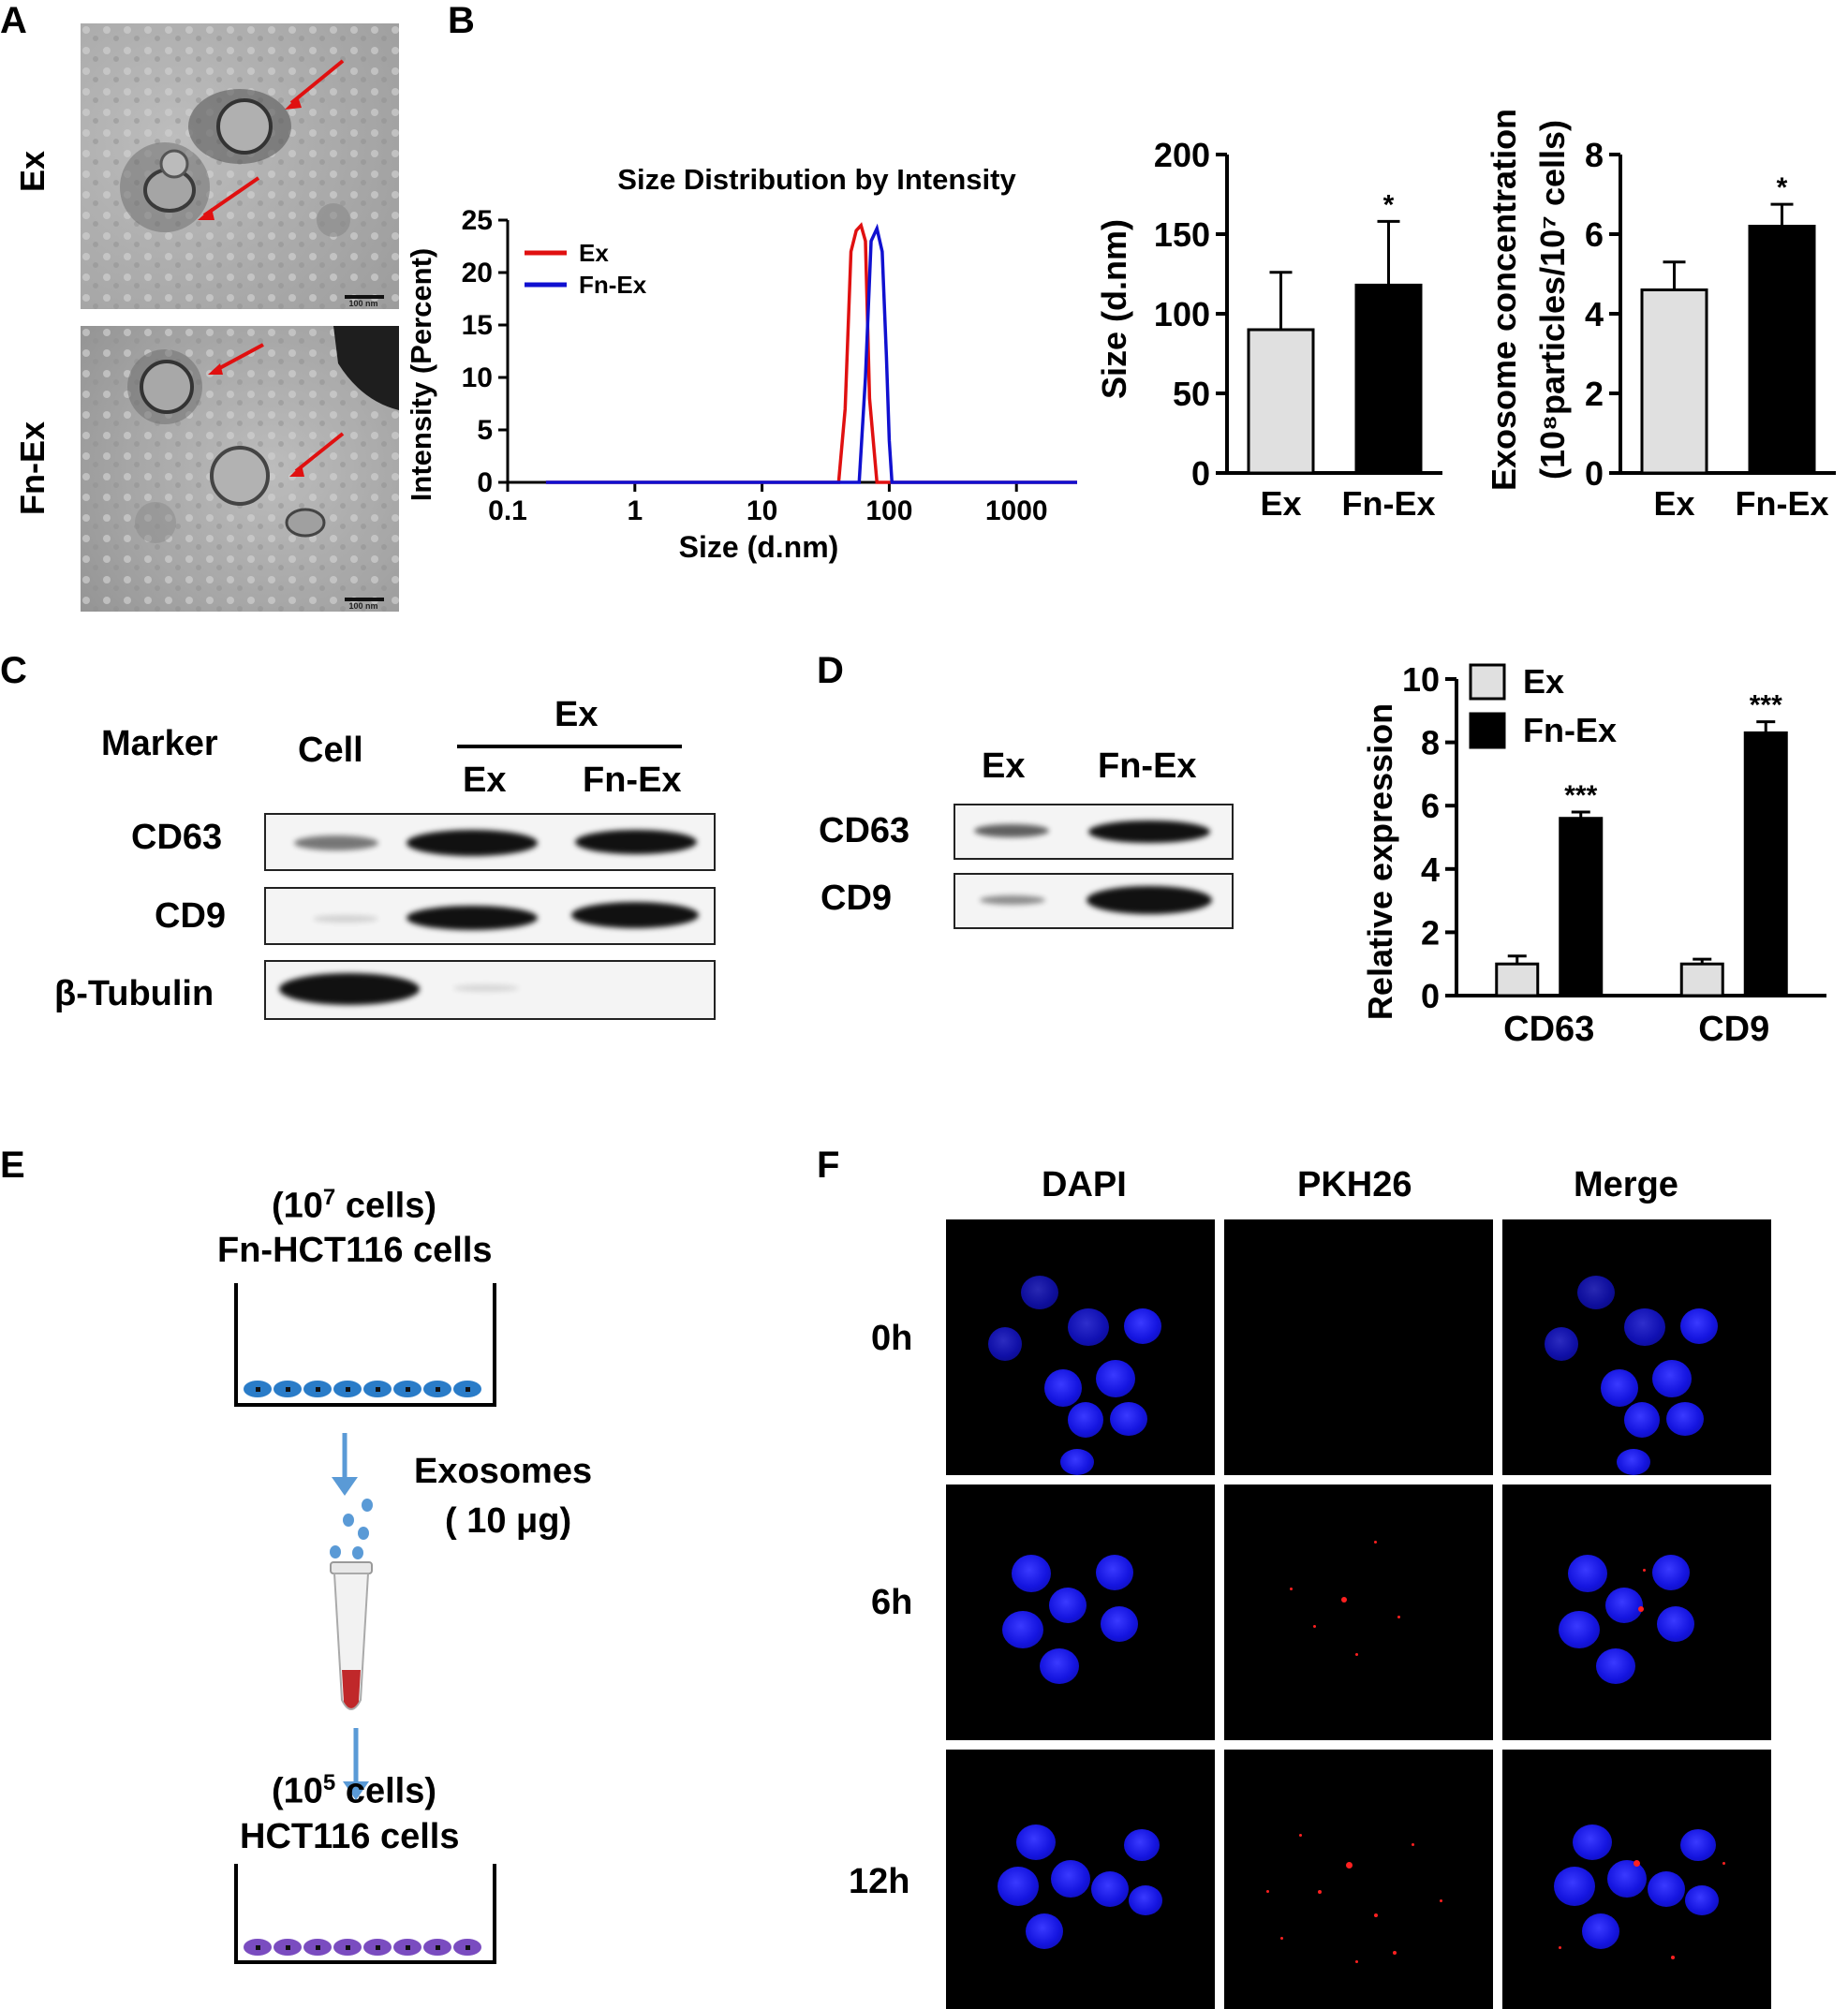 The height and width of the screenshot is (2009, 1848). What do you see at coordinates (159, 743) in the screenshot?
I see `blot-c-marker-header: Marker` at bounding box center [159, 743].